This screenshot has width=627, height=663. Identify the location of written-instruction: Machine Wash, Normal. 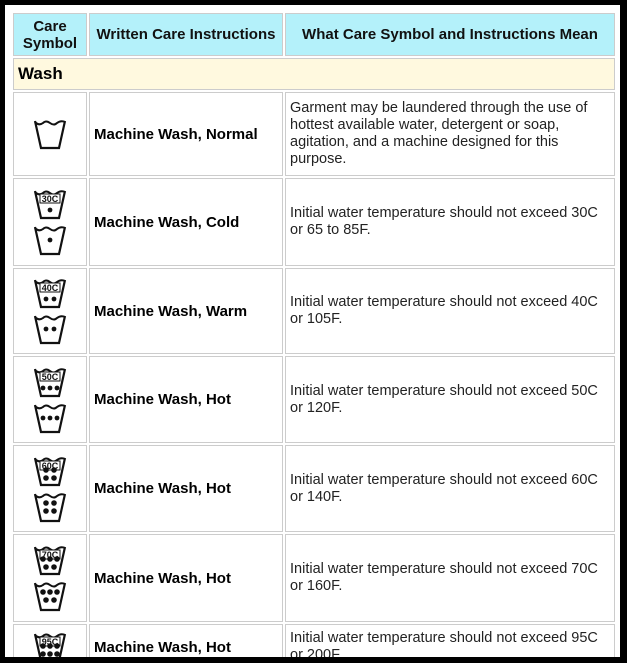
(186, 134).